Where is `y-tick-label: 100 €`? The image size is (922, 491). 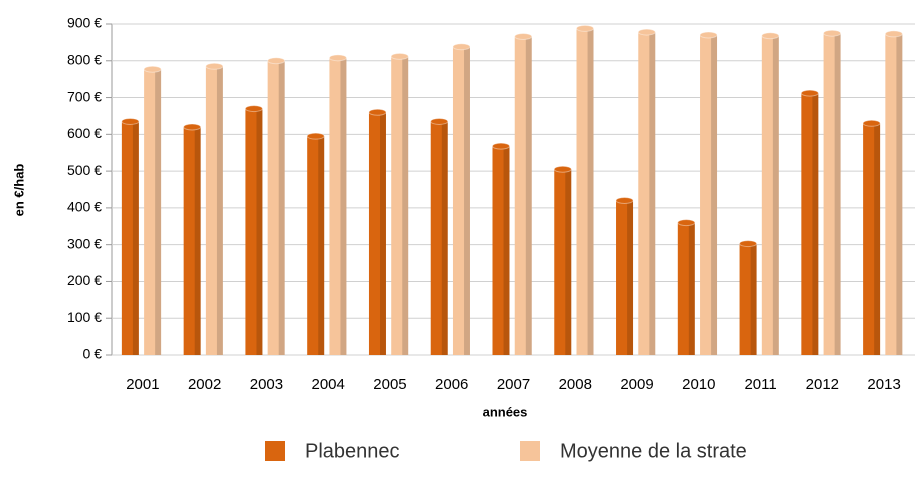
y-tick-label: 100 € is located at coordinates (84, 317).